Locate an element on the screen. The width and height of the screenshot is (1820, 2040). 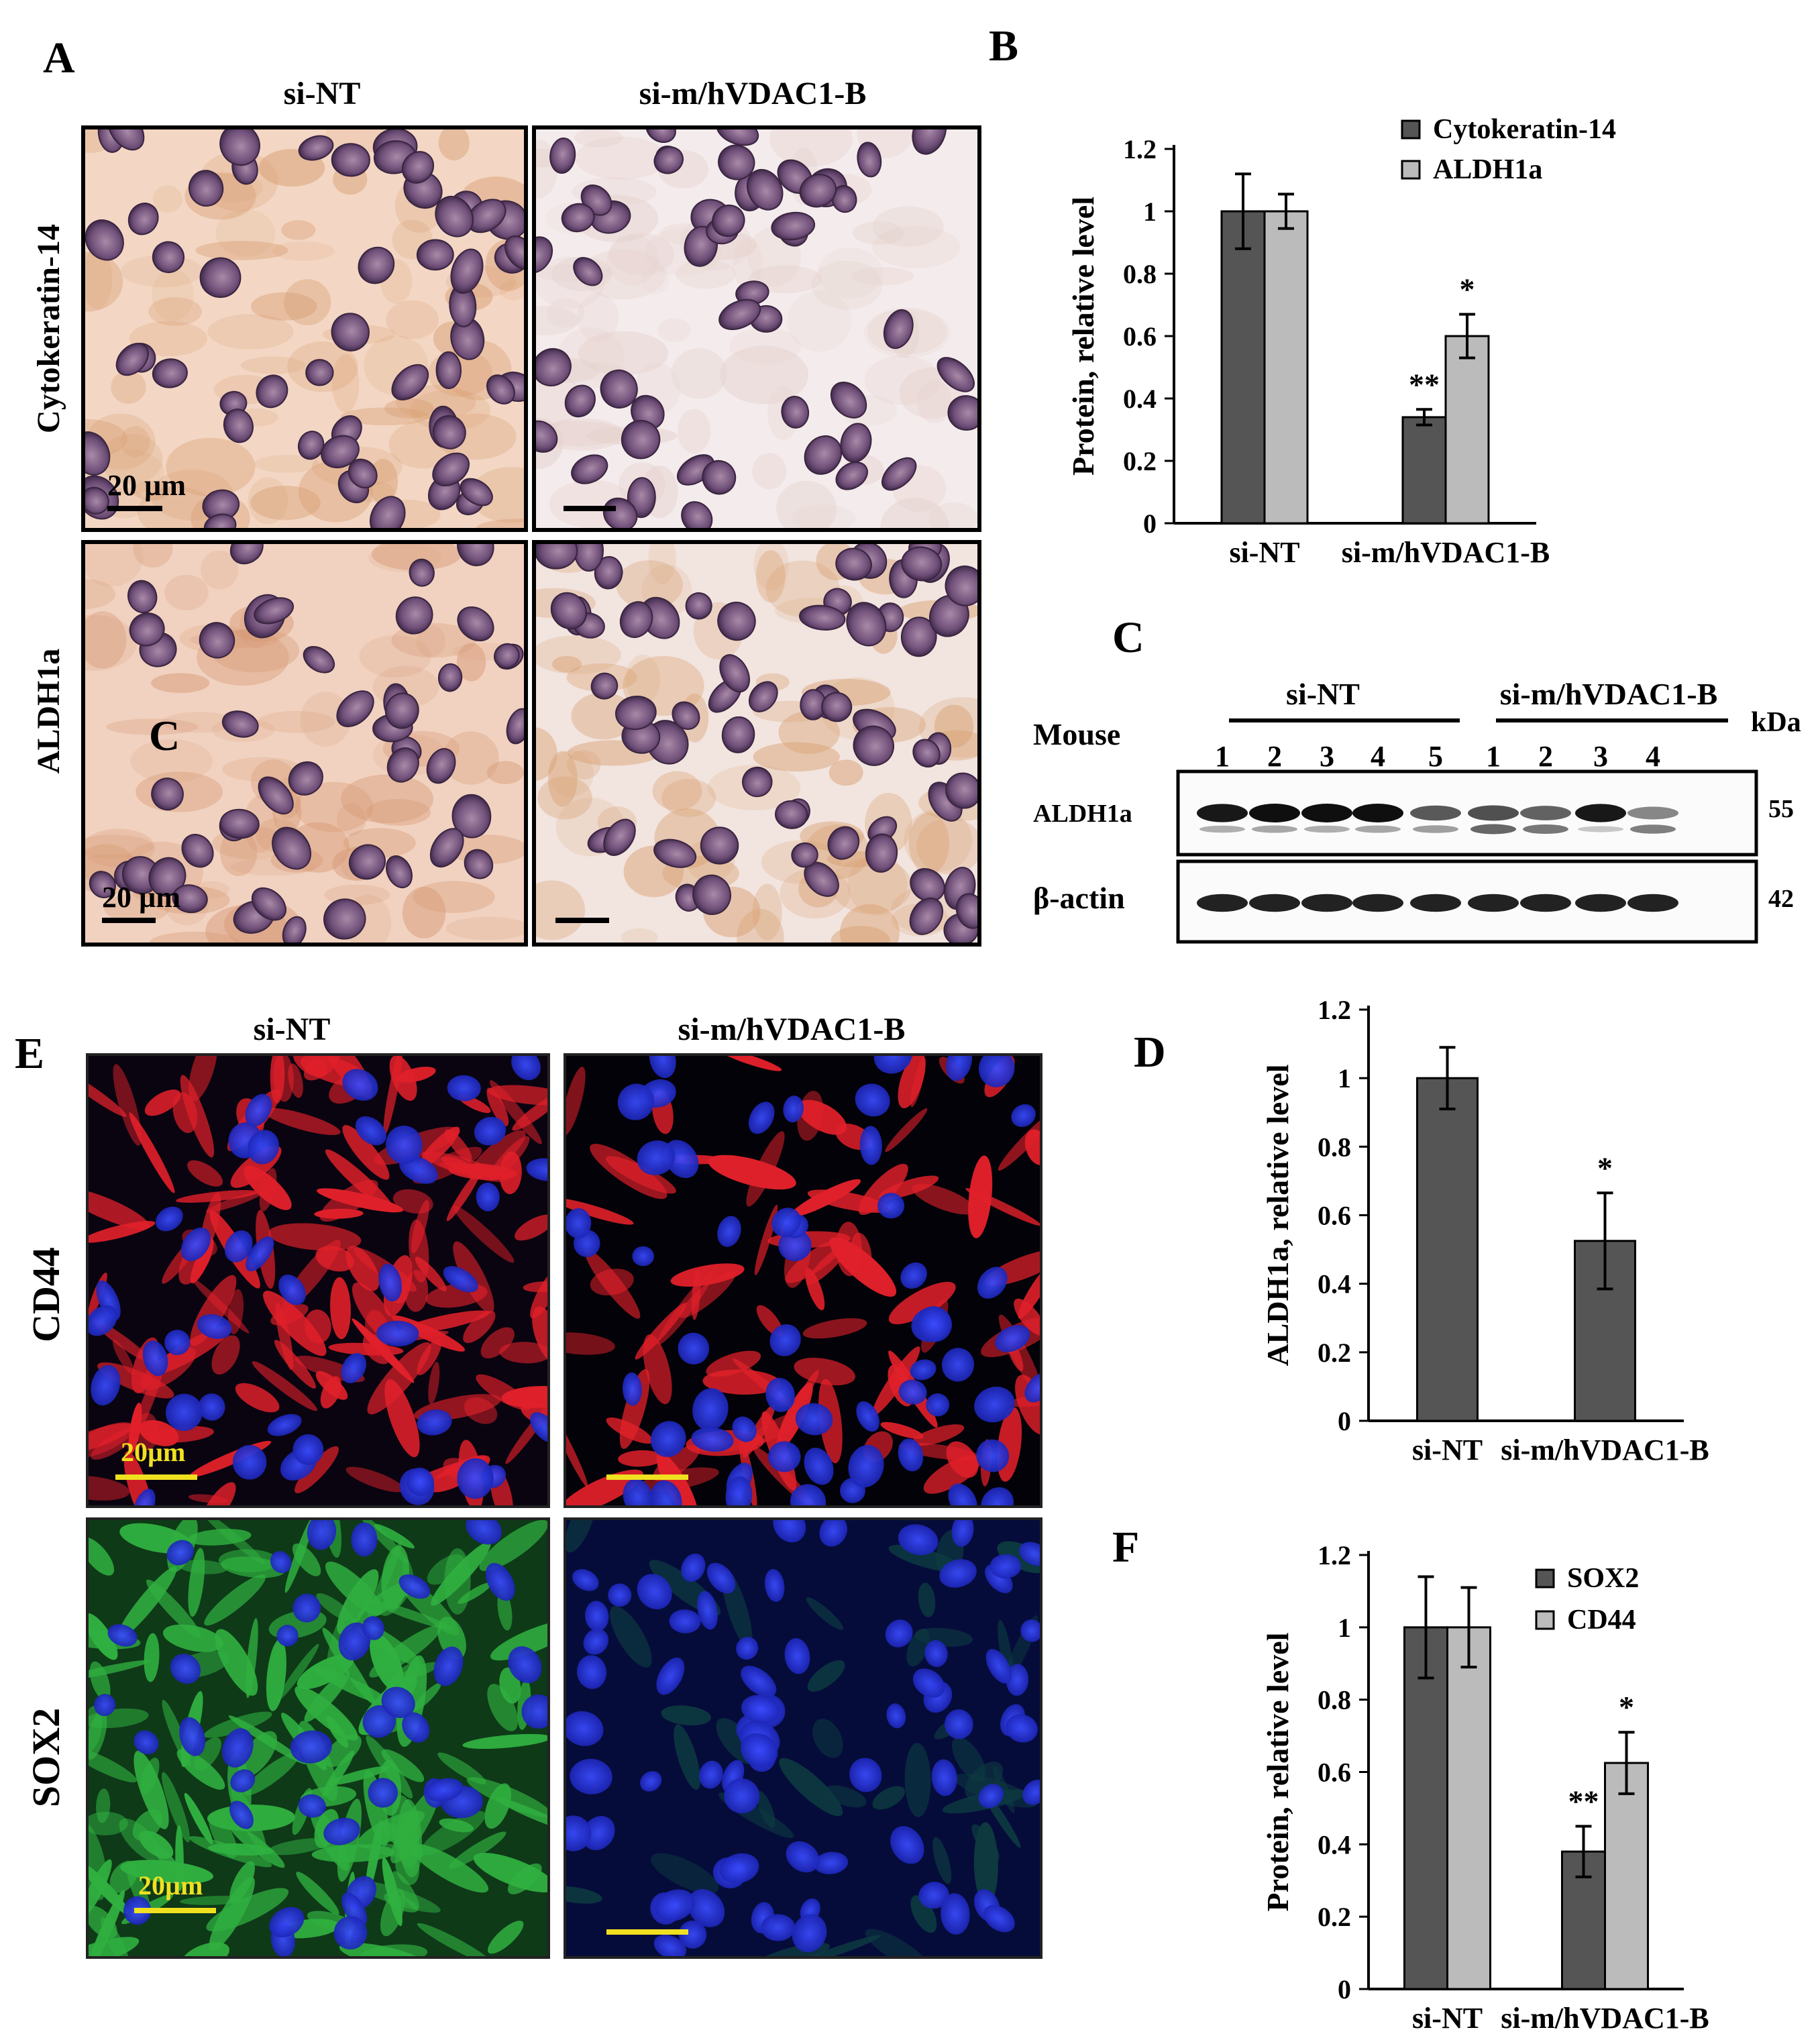
x-tick-label: si-NT is located at coordinates (1264, 552).